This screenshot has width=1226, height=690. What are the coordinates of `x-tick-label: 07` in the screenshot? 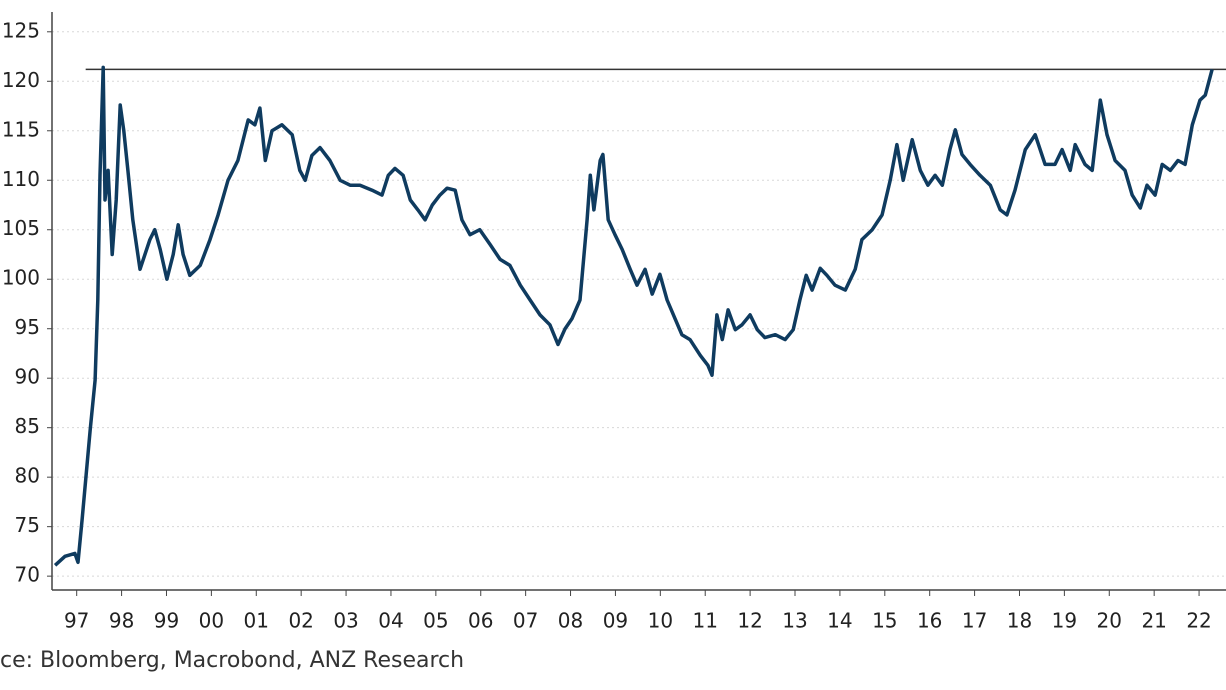 It's located at (525, 621).